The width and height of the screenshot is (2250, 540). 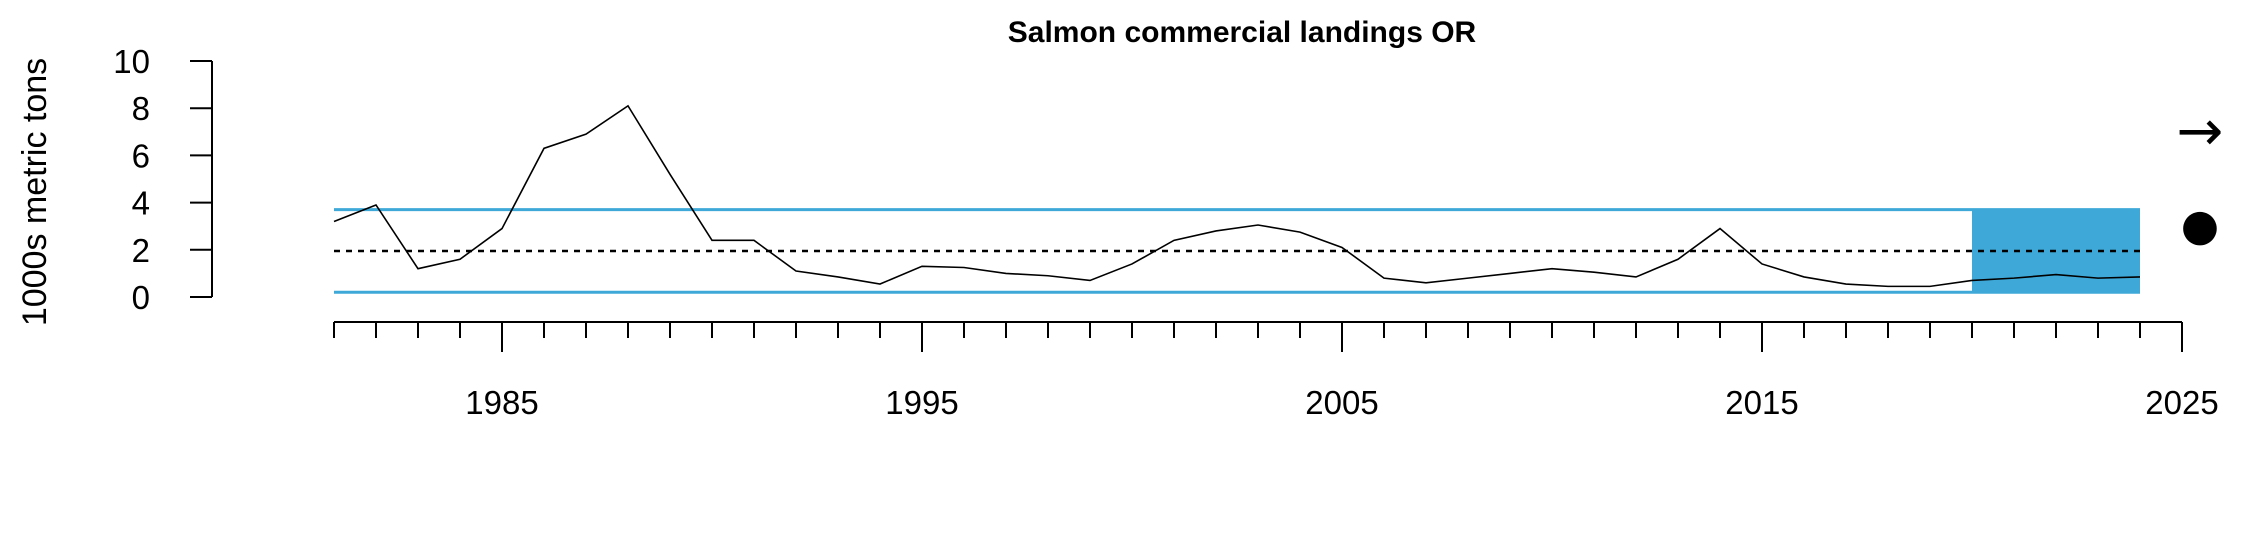 What do you see at coordinates (131, 61) in the screenshot?
I see `y-tick-label: 10` at bounding box center [131, 61].